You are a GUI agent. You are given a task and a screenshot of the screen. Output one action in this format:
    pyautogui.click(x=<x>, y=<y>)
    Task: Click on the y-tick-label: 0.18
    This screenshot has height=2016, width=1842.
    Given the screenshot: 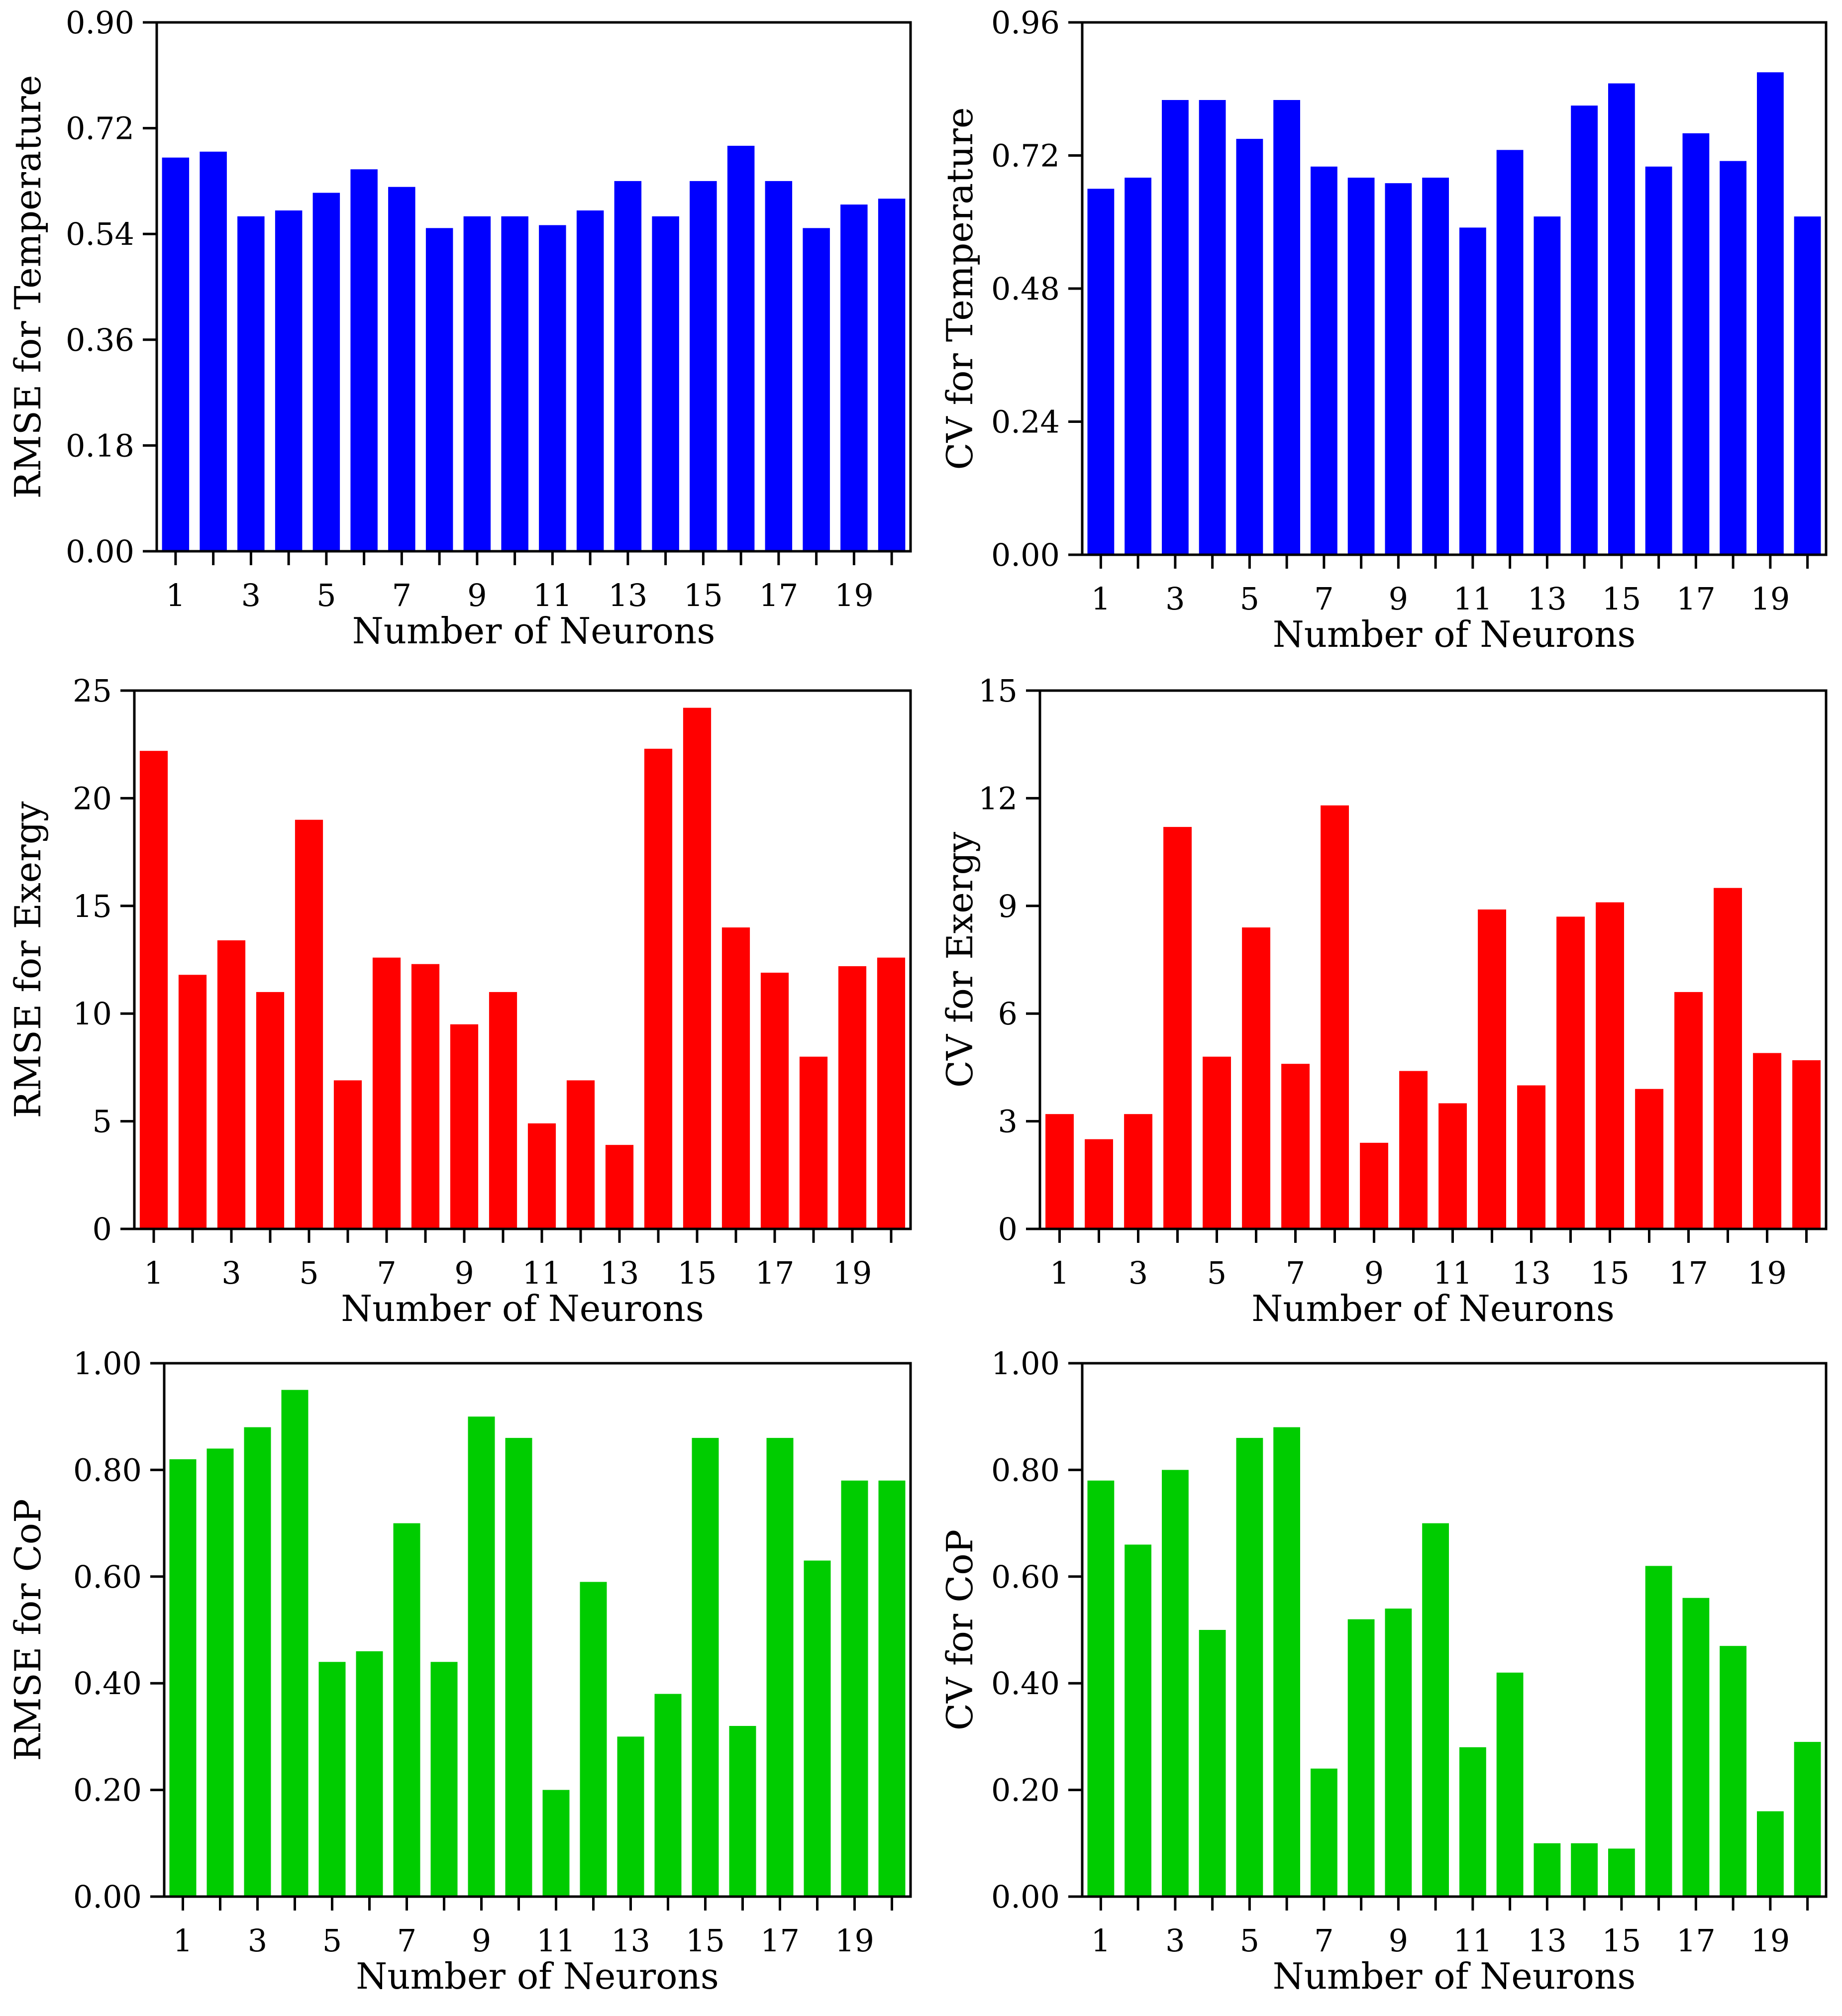 What is the action you would take?
    pyautogui.click(x=100, y=446)
    